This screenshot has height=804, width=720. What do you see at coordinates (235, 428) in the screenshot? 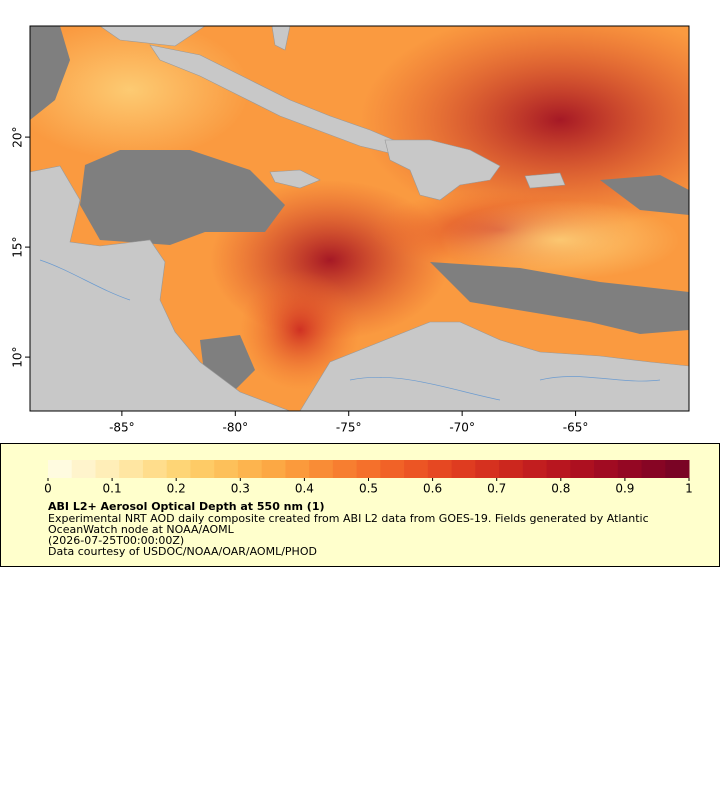
I see `x-tick-label: -80°` at bounding box center [235, 428].